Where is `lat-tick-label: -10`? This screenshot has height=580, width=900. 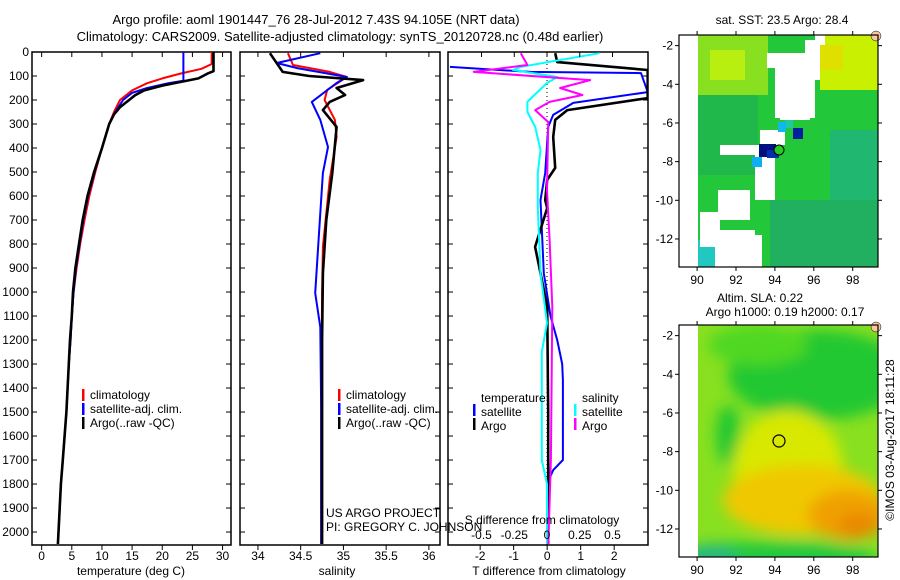 lat-tick-label: -10 is located at coordinates (665, 490).